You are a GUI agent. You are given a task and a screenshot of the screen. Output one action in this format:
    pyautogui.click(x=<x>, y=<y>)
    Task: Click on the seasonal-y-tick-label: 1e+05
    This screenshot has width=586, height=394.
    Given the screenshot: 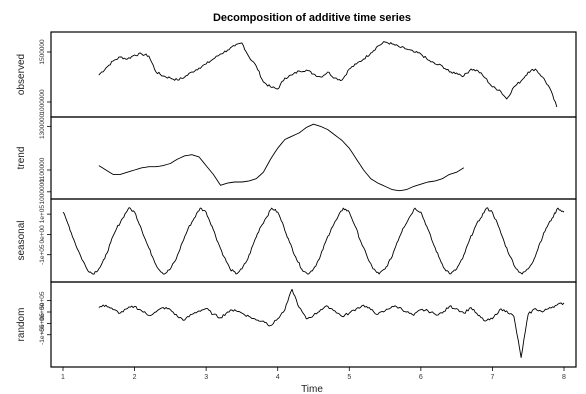 What is the action you would take?
    pyautogui.click(x=42, y=214)
    